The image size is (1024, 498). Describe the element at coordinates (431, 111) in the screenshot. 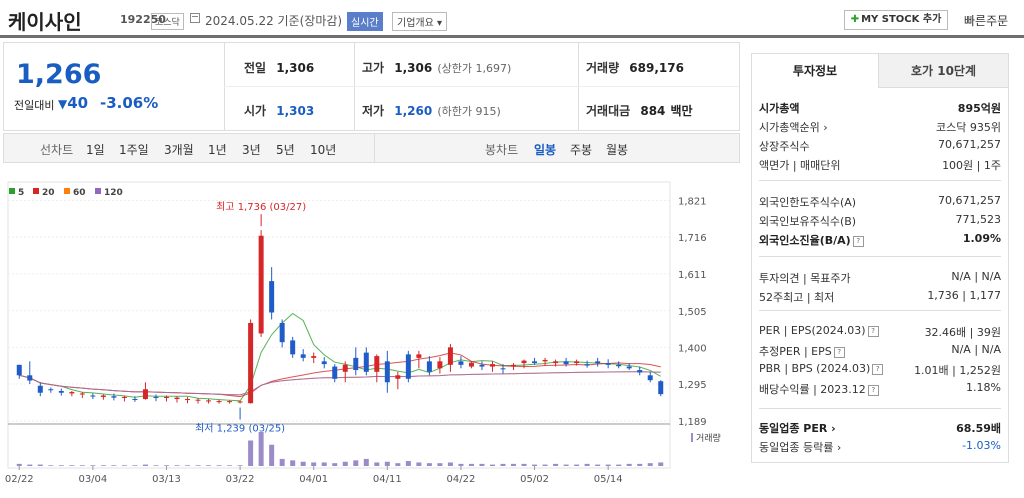

I see `low-price: 저가 1,260 (하한가 915)` at that location.